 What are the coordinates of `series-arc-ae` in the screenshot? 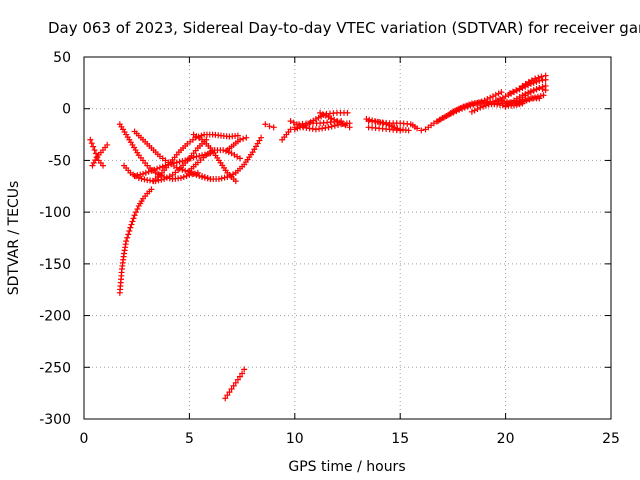 It's located at (522, 86).